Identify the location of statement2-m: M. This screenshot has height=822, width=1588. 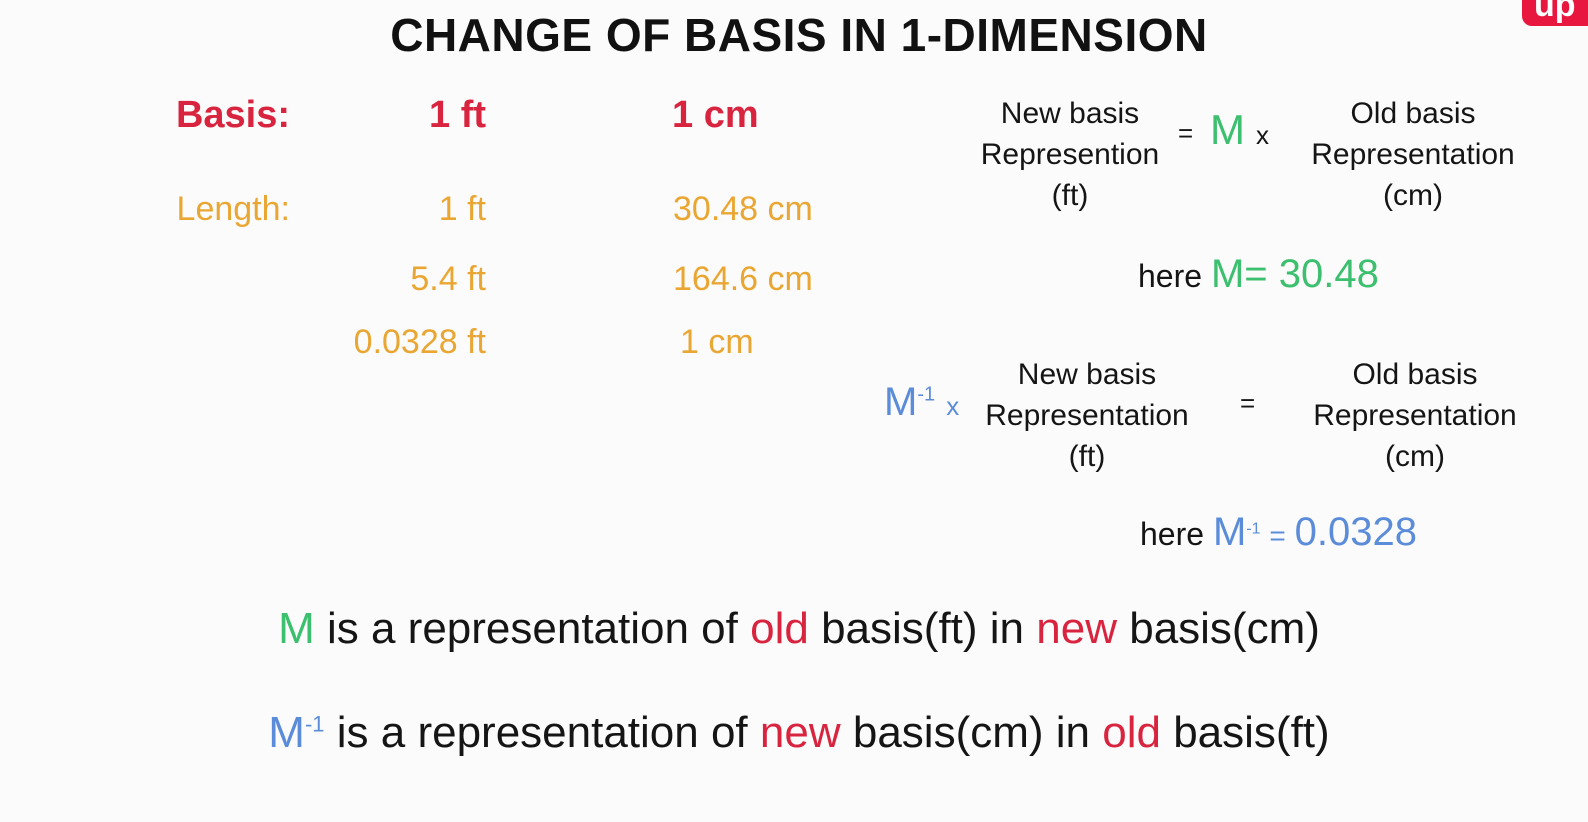
(286, 732).